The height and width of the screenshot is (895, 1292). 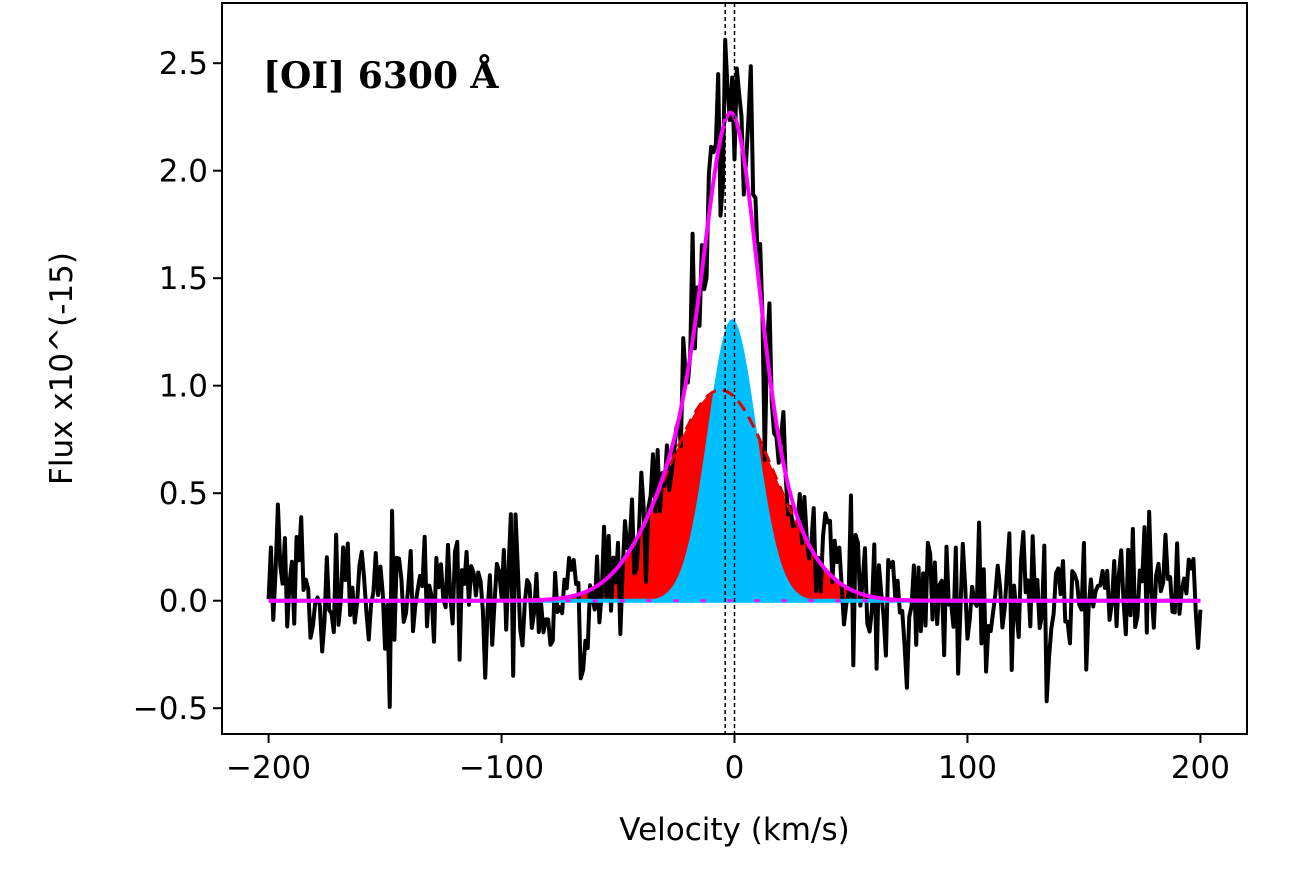 What do you see at coordinates (967, 768) in the screenshot?
I see `x-tick-label: 100` at bounding box center [967, 768].